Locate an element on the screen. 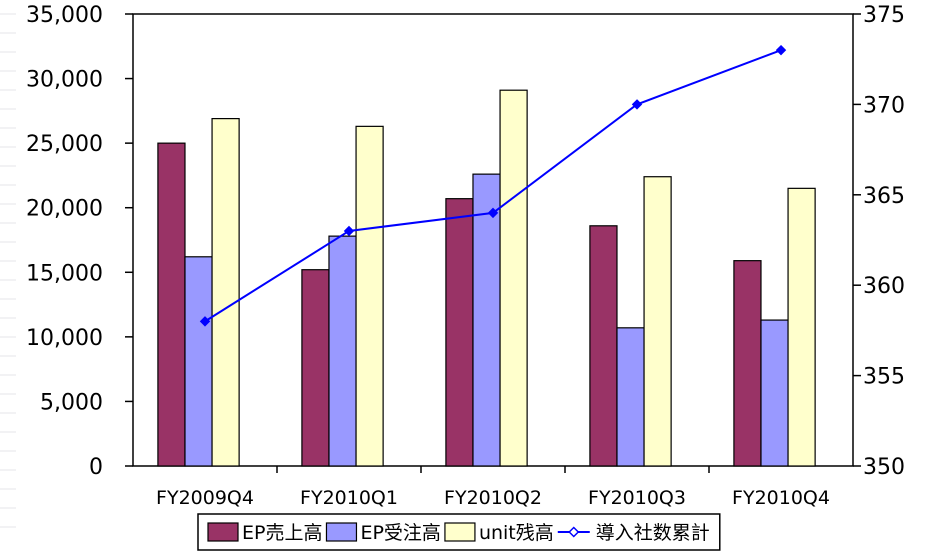 The image size is (943, 553). left-tick-label: 10,000 is located at coordinates (64, 338).